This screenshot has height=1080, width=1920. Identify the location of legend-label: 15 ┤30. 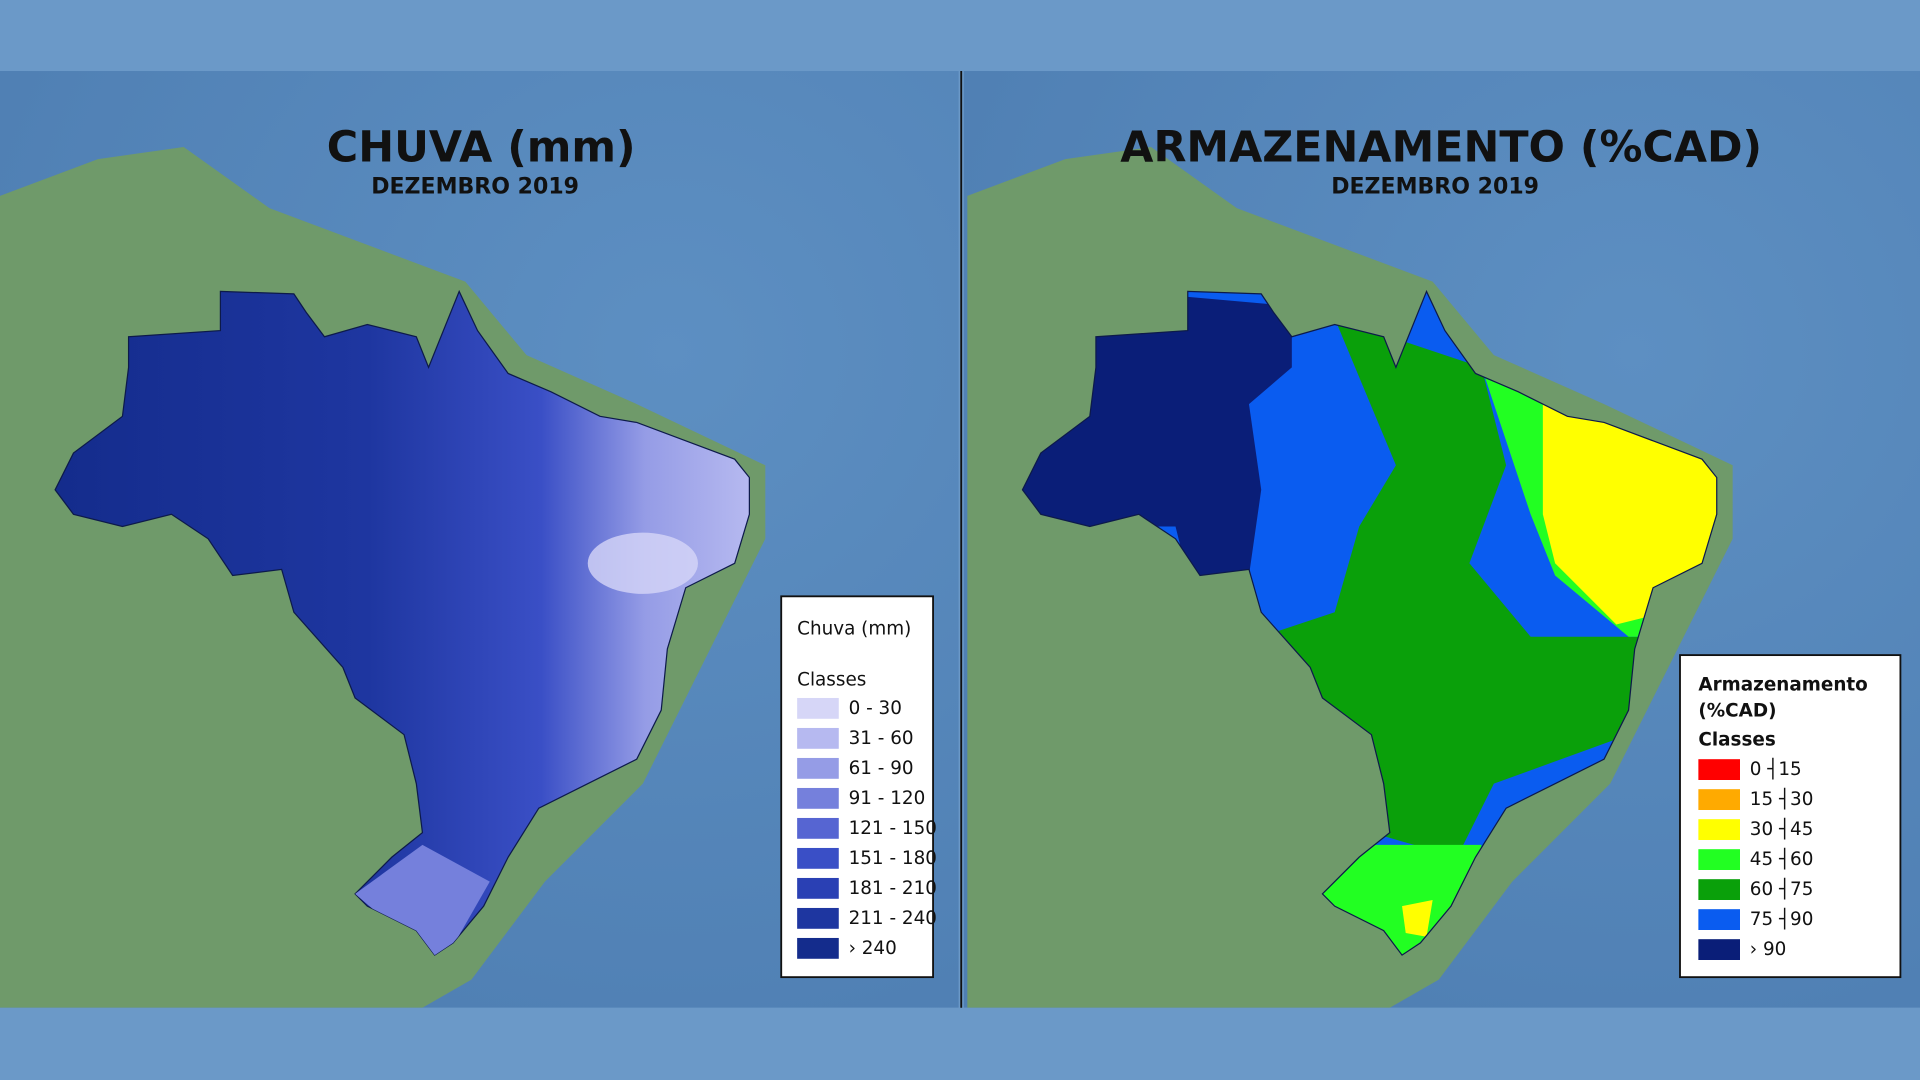
(1782, 798).